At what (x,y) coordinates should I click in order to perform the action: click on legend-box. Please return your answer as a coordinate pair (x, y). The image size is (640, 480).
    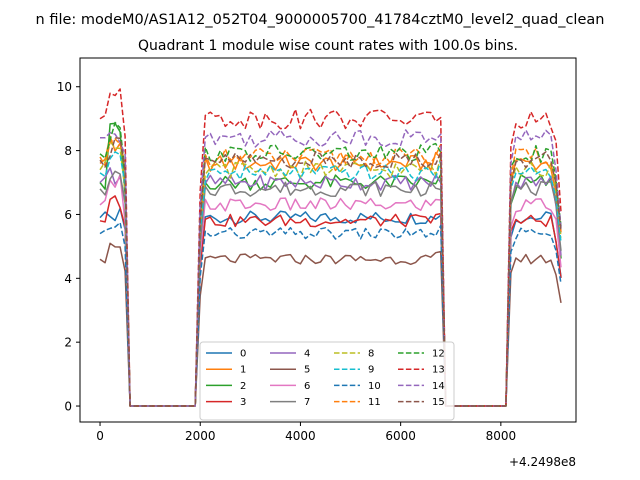
    Looking at the image, I should click on (327, 381).